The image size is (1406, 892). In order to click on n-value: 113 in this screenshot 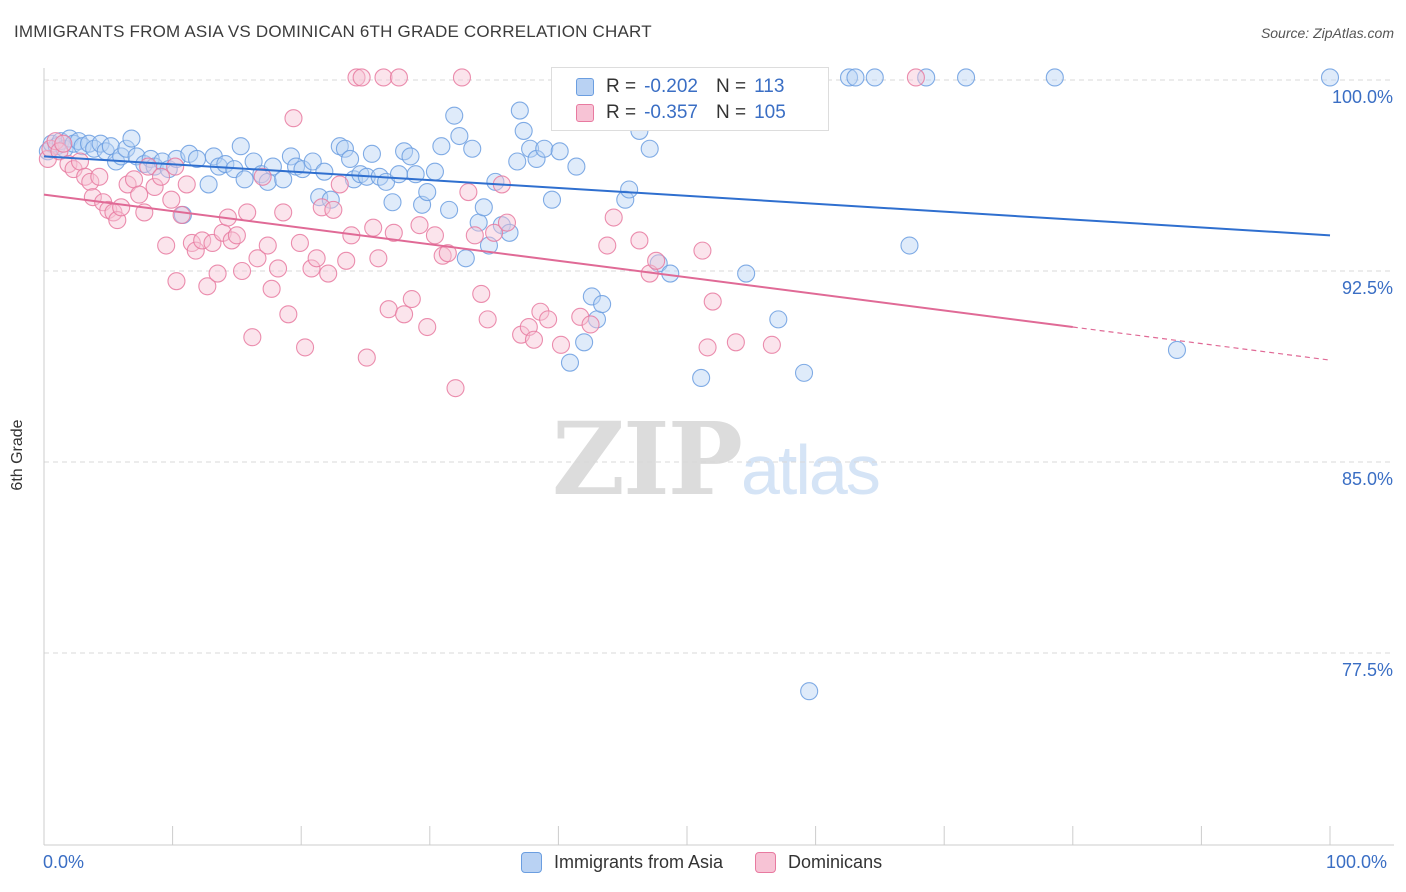, I will do `click(769, 86)`.